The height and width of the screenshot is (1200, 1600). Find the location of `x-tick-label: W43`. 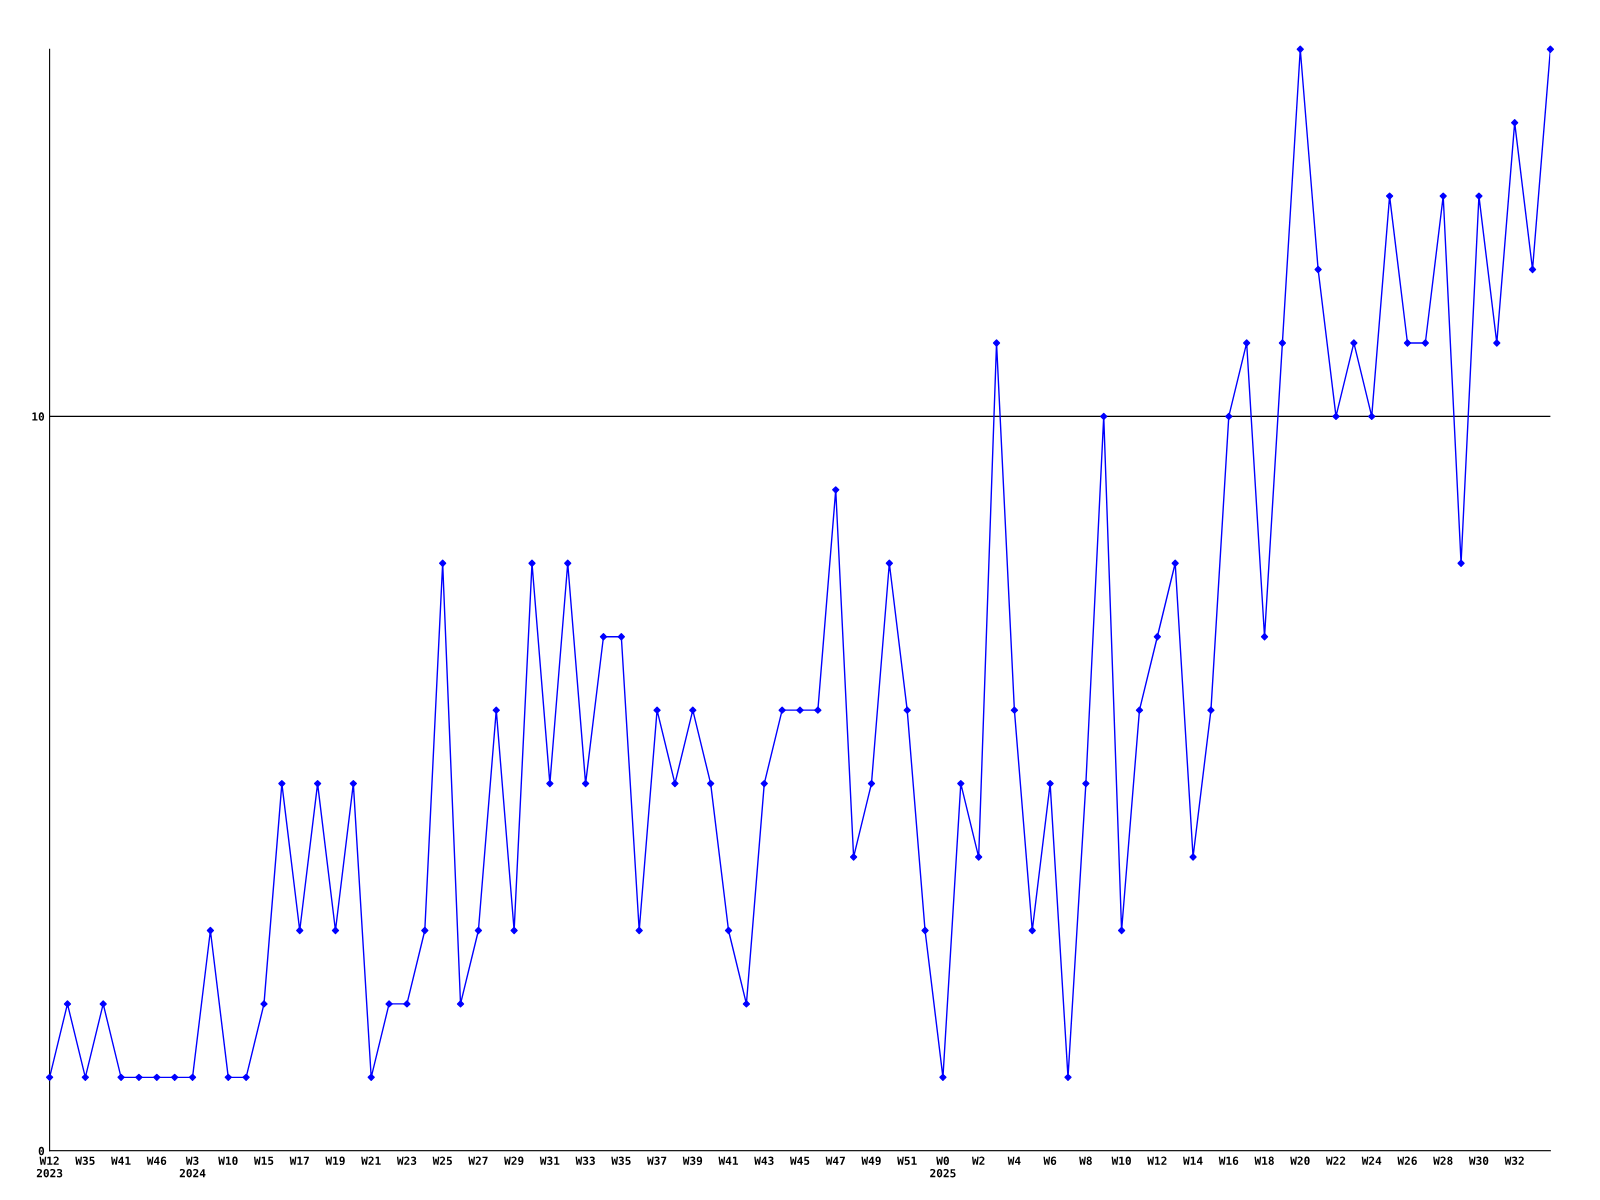

x-tick-label: W43 is located at coordinates (764, 1160).